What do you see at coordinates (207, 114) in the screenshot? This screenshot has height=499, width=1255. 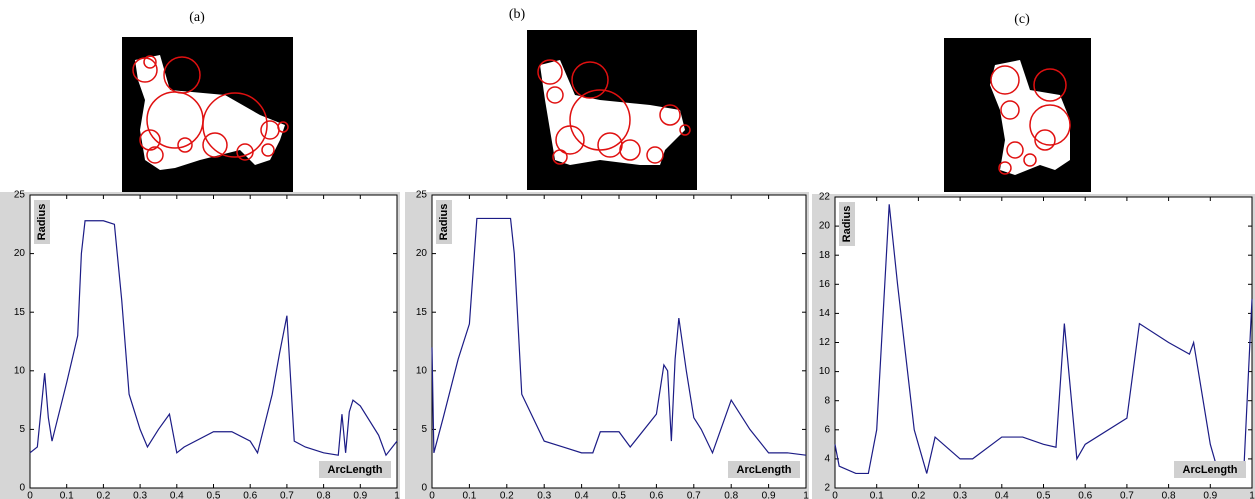 I see `image-a` at bounding box center [207, 114].